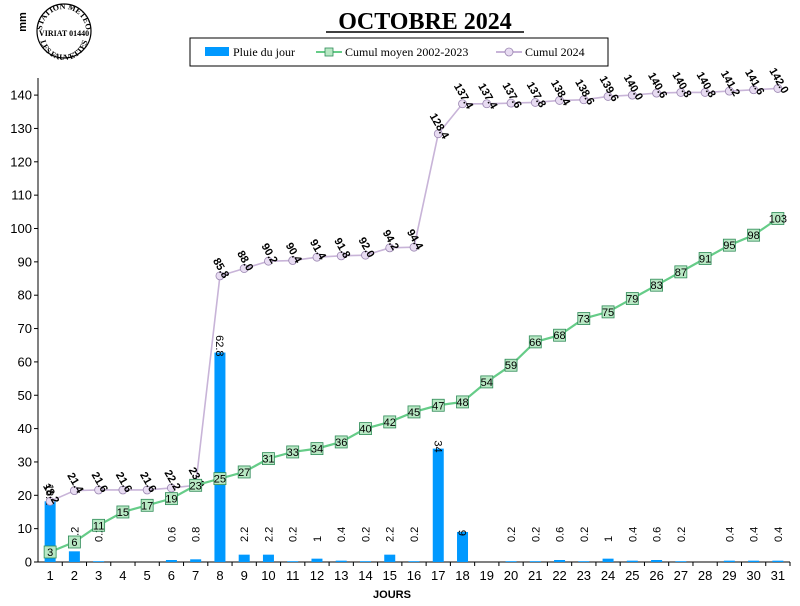 This screenshot has width=800, height=606. Describe the element at coordinates (317, 575) in the screenshot. I see `x-tick-label: 12` at that location.